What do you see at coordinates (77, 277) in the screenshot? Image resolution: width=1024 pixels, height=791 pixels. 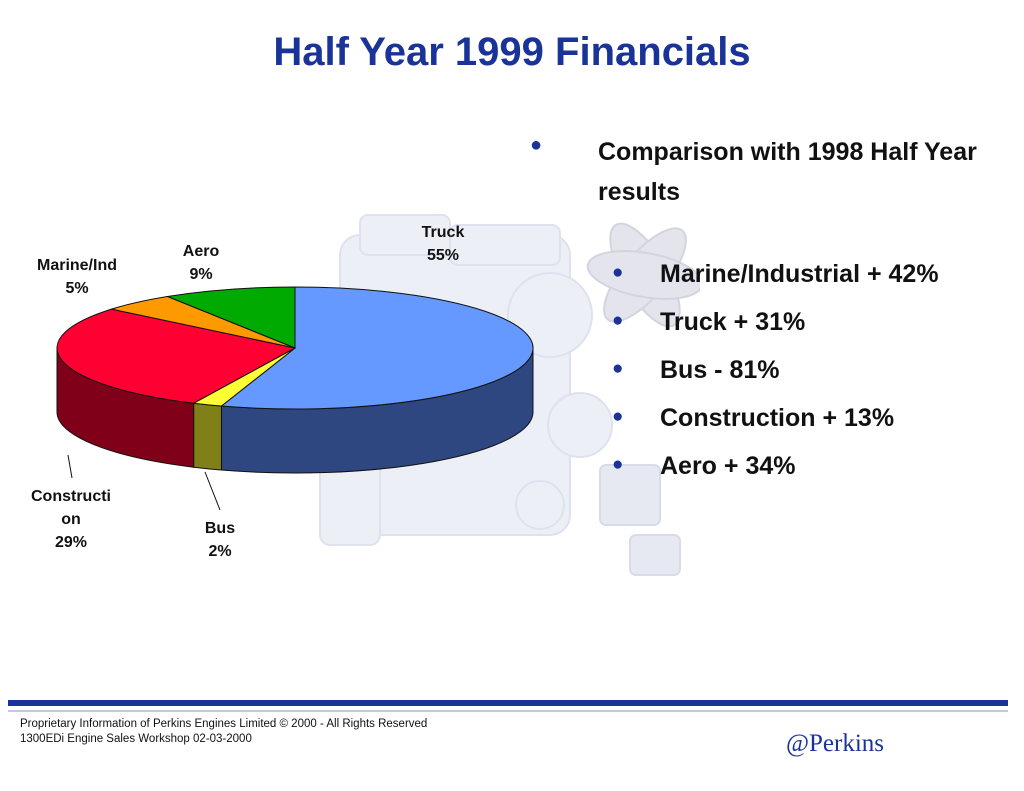 I see `slice-label-marine: Marine/Ind 5%` at bounding box center [77, 277].